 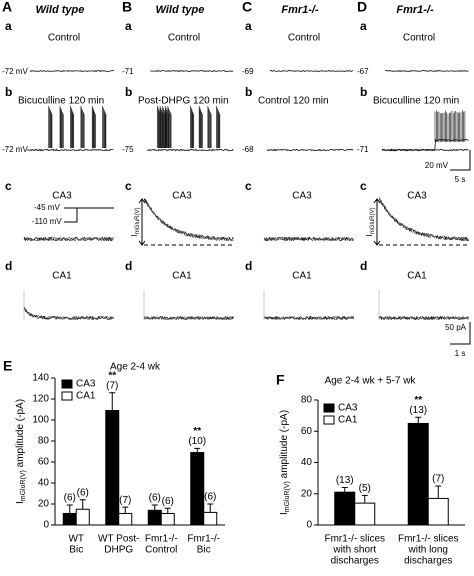 I want to click on condition-label: Control, so click(x=184, y=38).